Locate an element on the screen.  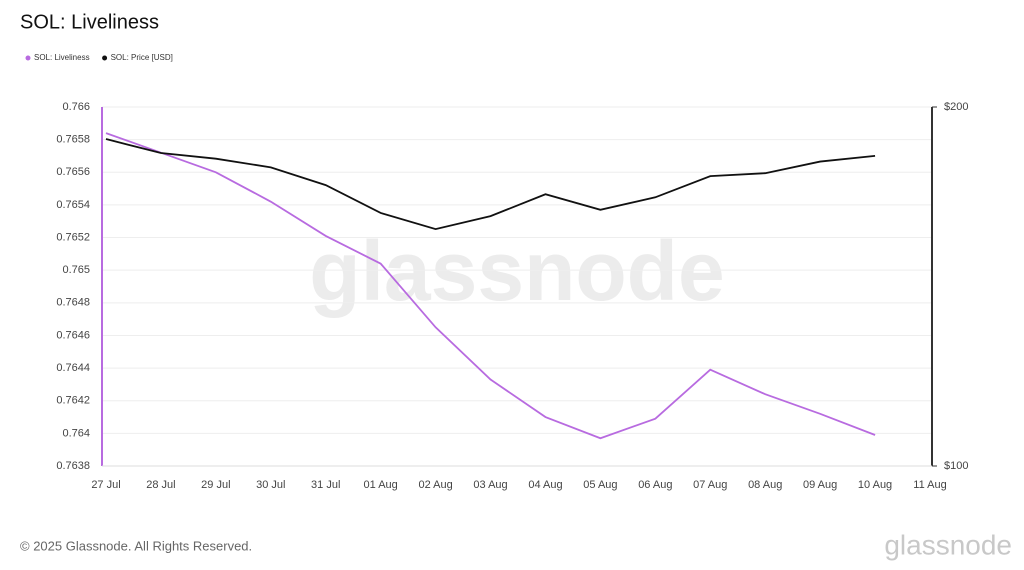
legend-label: SOL: Liveliness is located at coordinates (62, 57).